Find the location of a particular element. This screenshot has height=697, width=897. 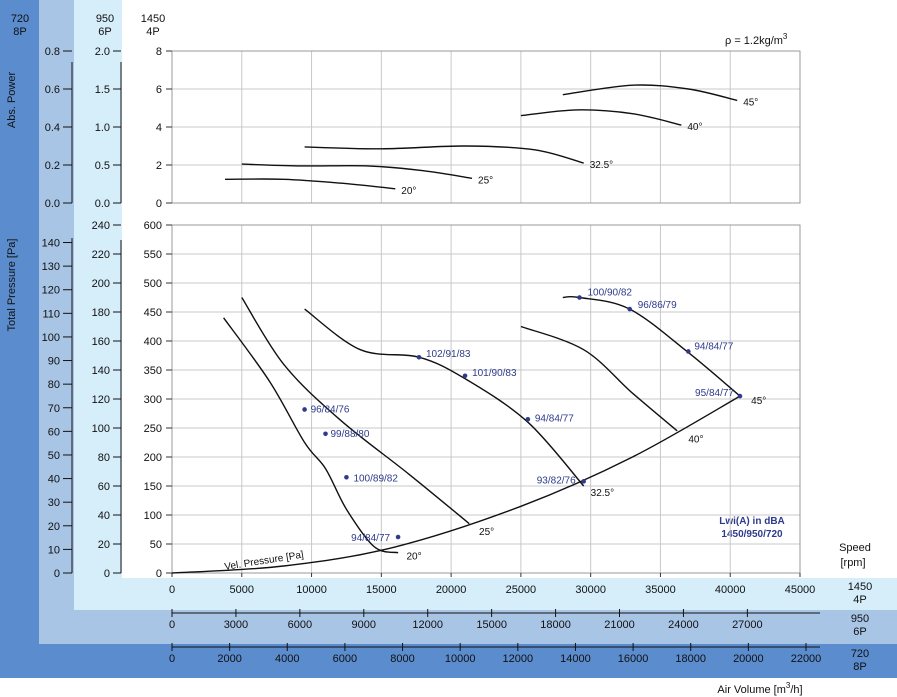

power-curve-label: 40° is located at coordinates (694, 127).